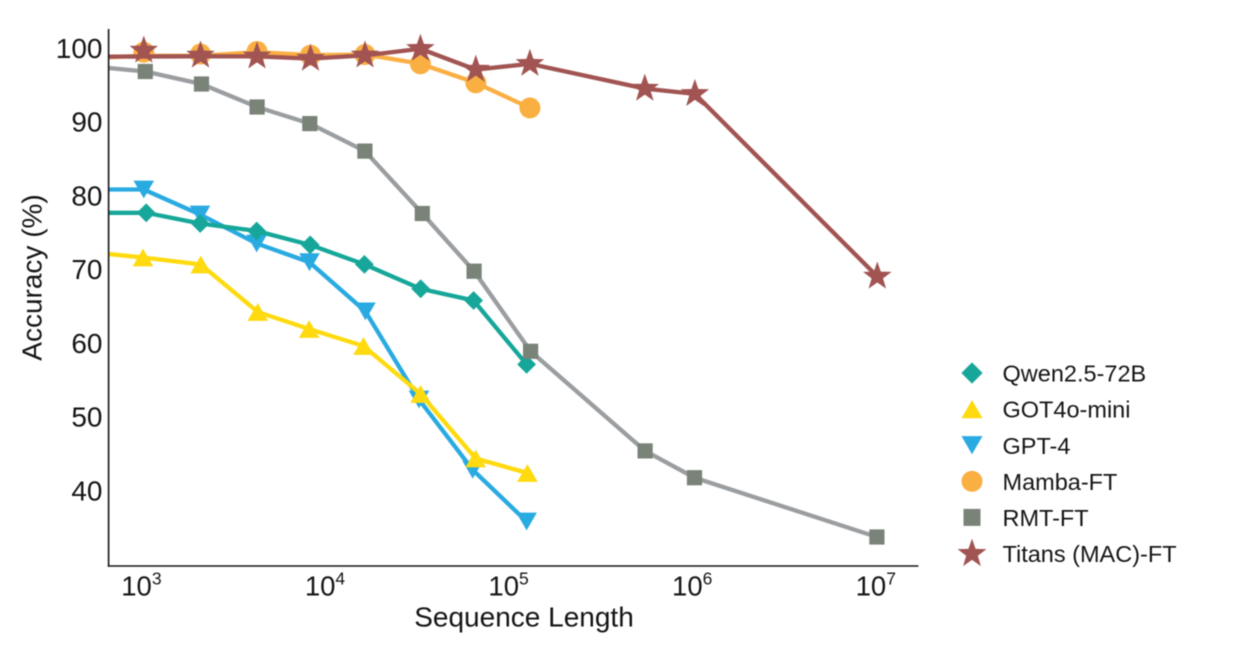 This screenshot has height=658, width=1250. What do you see at coordinates (1037, 446) in the screenshot?
I see `svg-text: GPT-4` at bounding box center [1037, 446].